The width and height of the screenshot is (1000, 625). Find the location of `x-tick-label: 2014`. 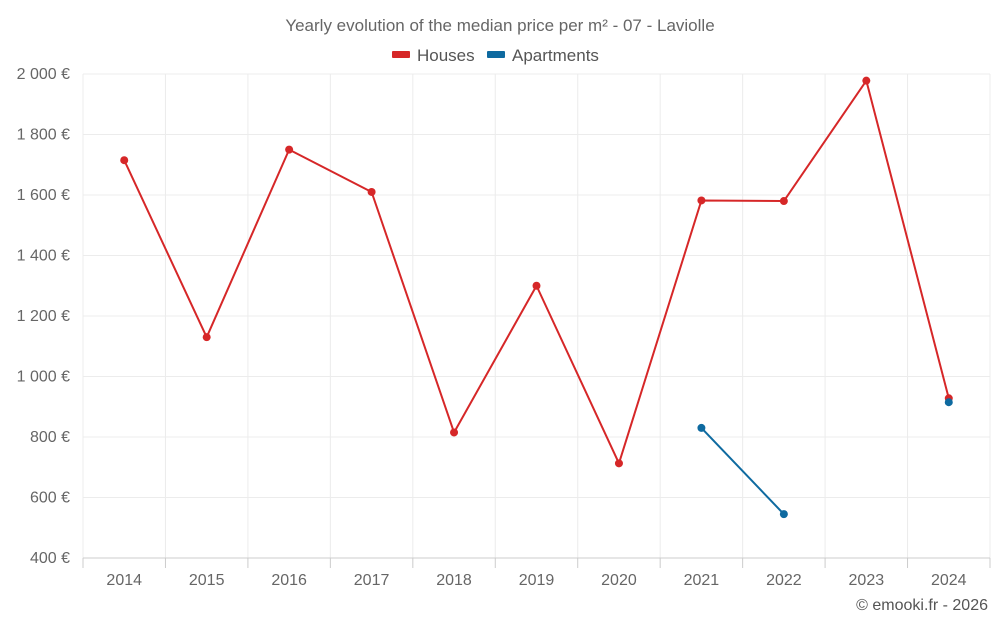

x-tick-label: 2014 is located at coordinates (124, 580).